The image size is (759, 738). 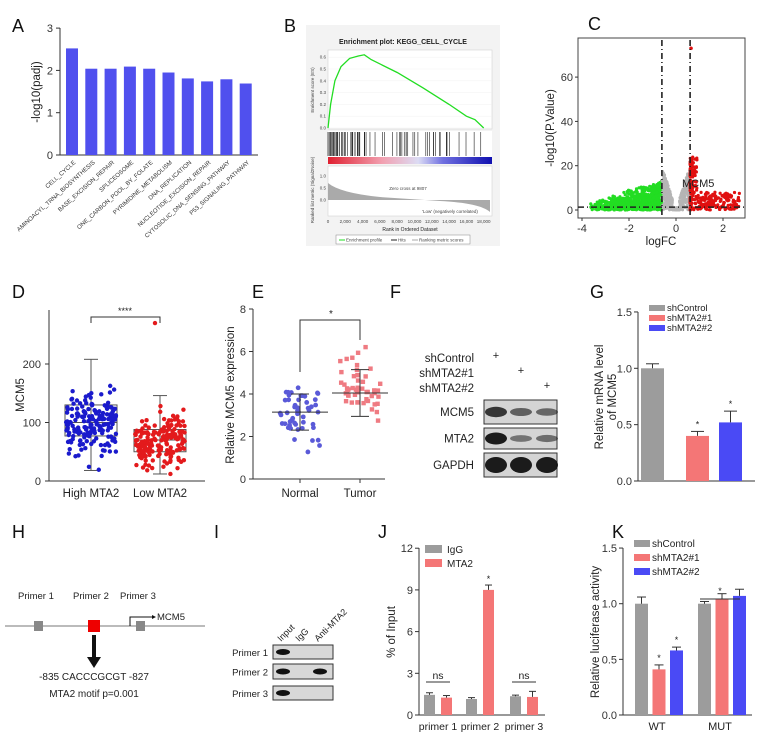 I want to click on y-tick-label: 0.3, so click(x=323, y=92).